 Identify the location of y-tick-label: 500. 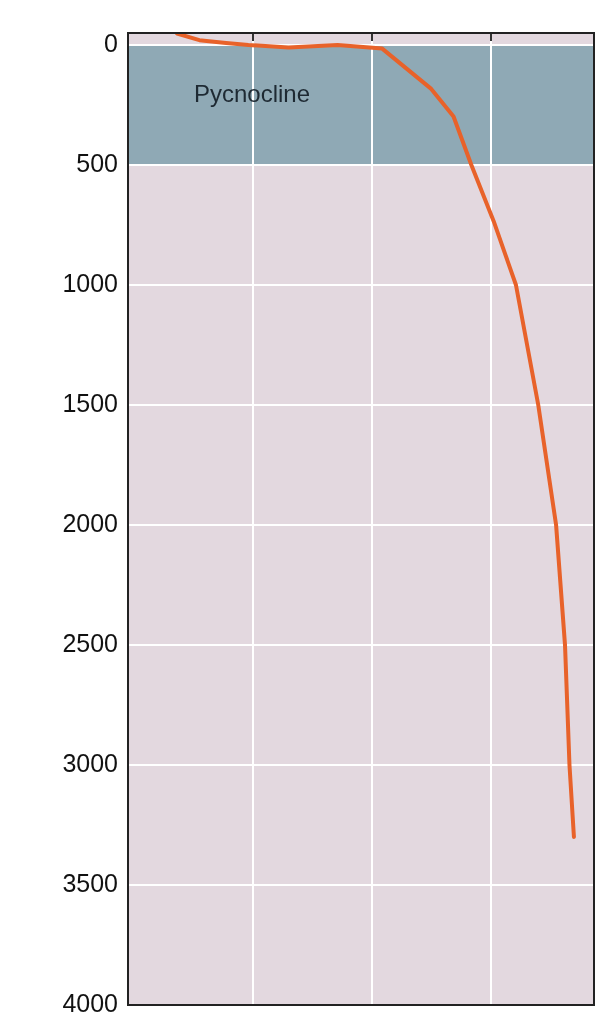
(97, 162).